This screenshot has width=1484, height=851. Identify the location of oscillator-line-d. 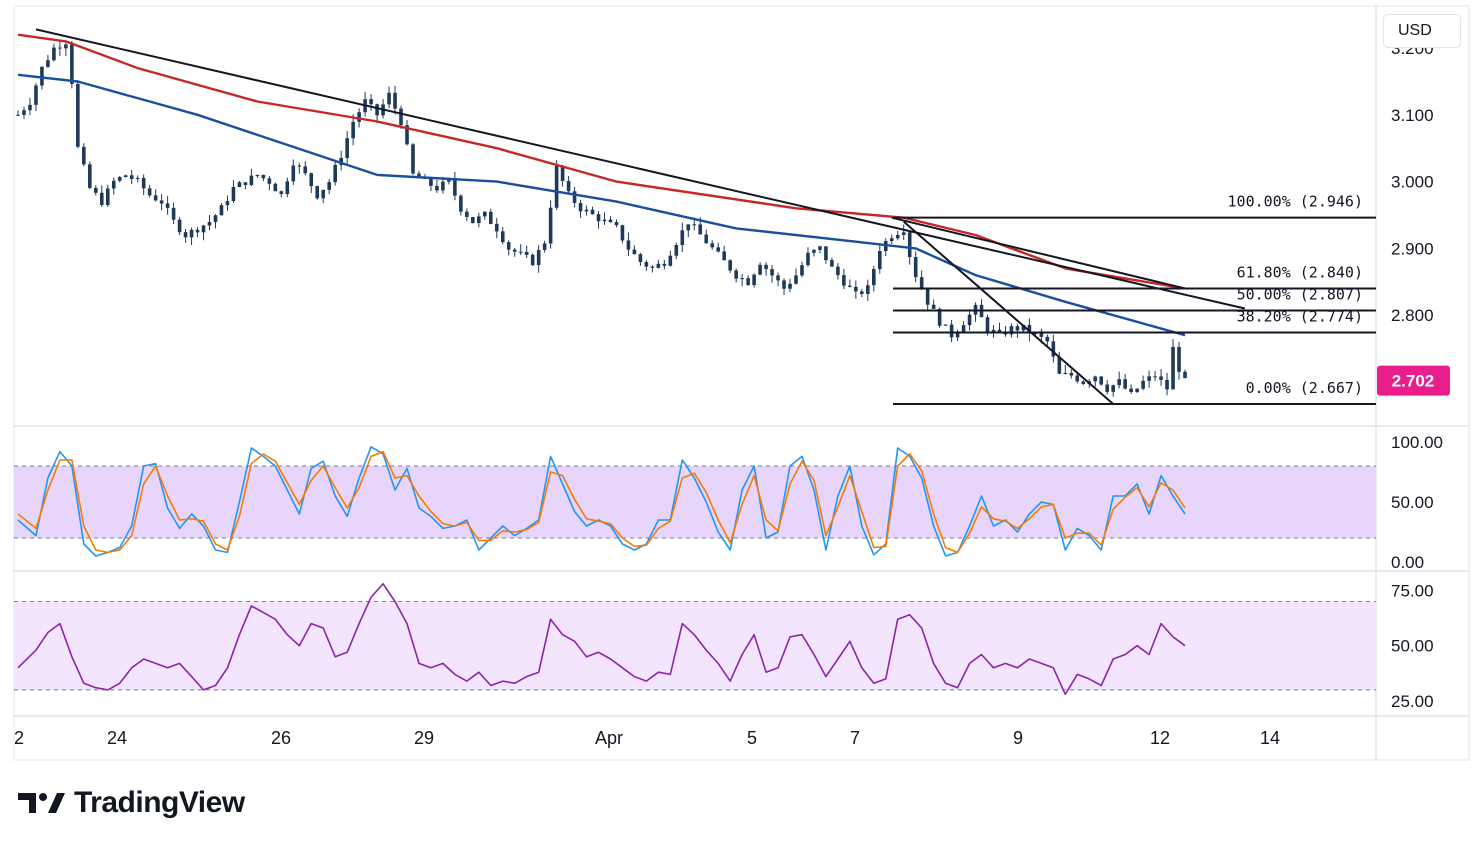
(601, 502).